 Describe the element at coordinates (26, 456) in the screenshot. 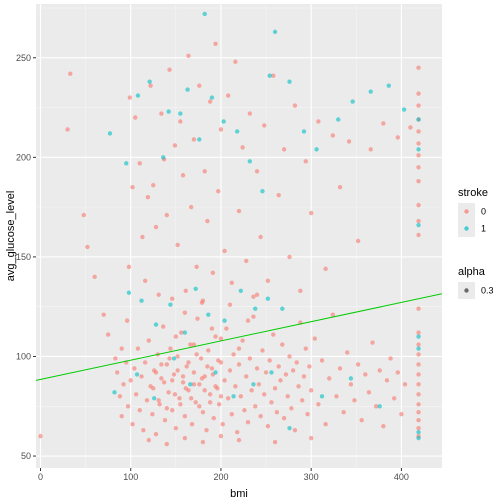

I see `y-tick-label: 50` at that location.